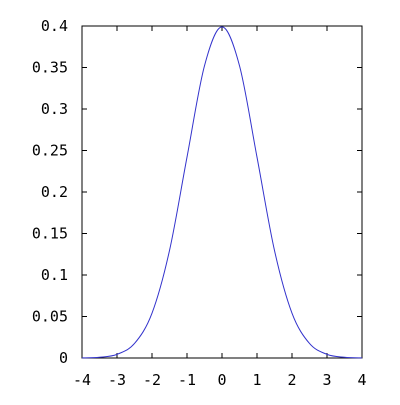 The width and height of the screenshot is (400, 405). What do you see at coordinates (54, 109) in the screenshot?
I see `y-tick-label: 0.3` at bounding box center [54, 109].